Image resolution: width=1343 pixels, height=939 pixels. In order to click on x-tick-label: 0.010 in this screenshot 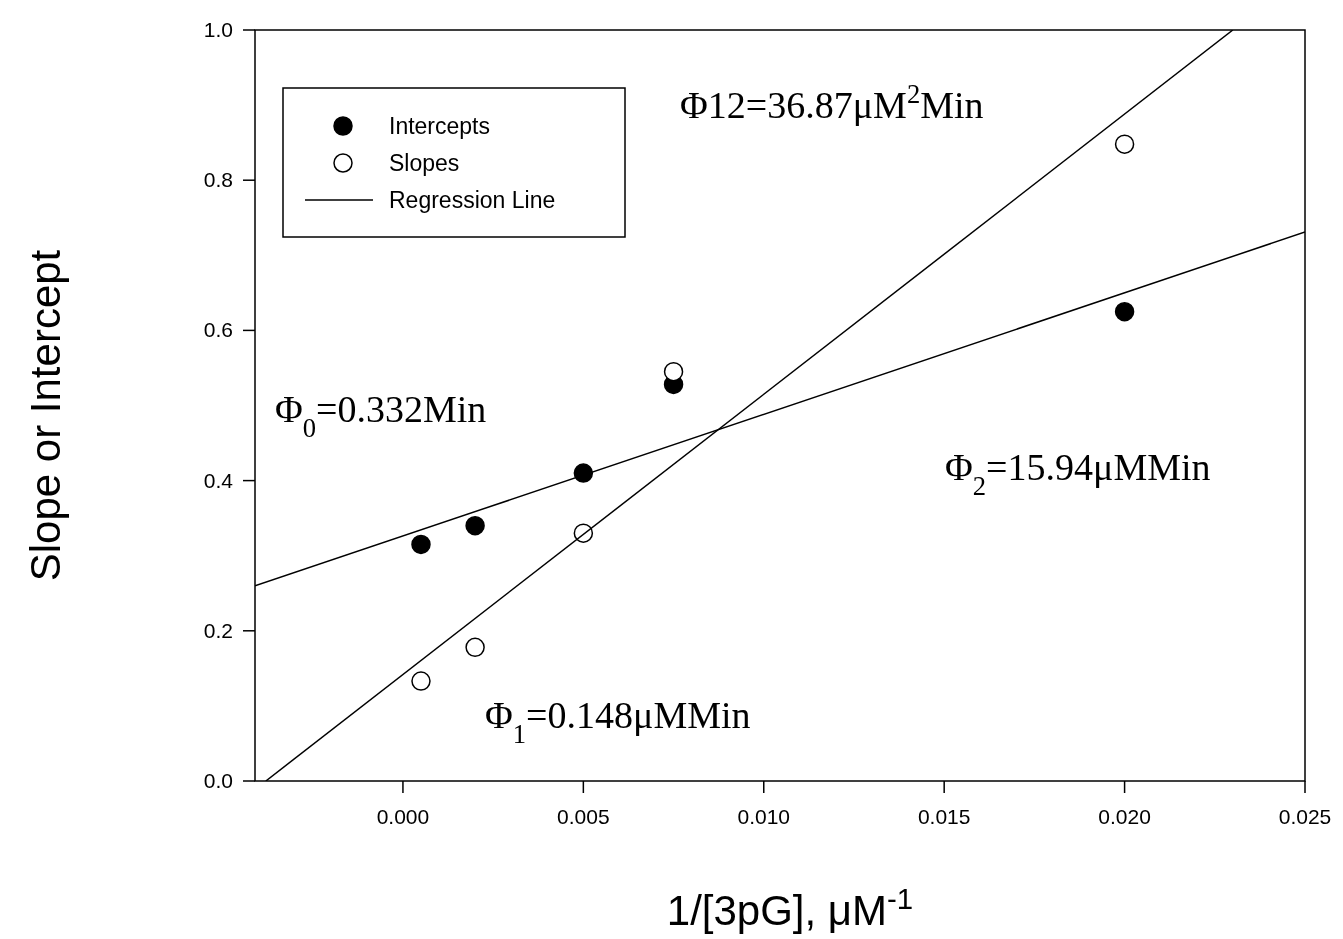, I will do `click(764, 816)`.